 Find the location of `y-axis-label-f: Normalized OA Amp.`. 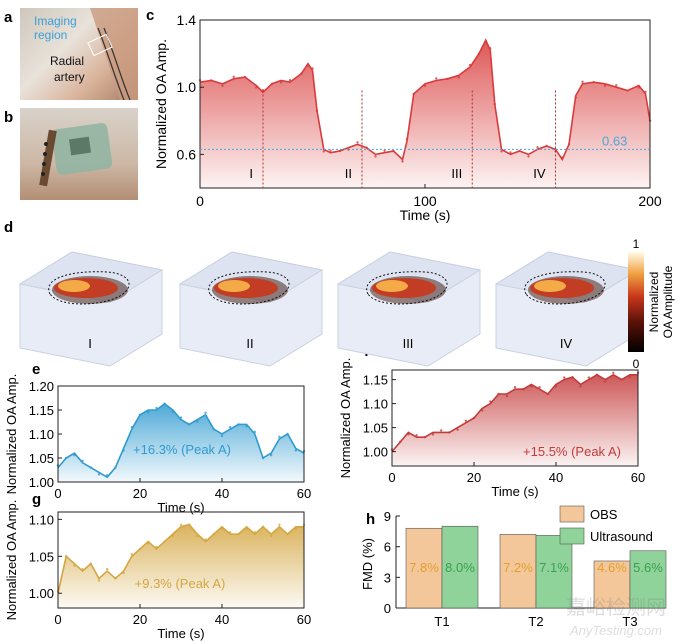

y-axis-label-f: Normalized OA Amp. is located at coordinates (345, 418).